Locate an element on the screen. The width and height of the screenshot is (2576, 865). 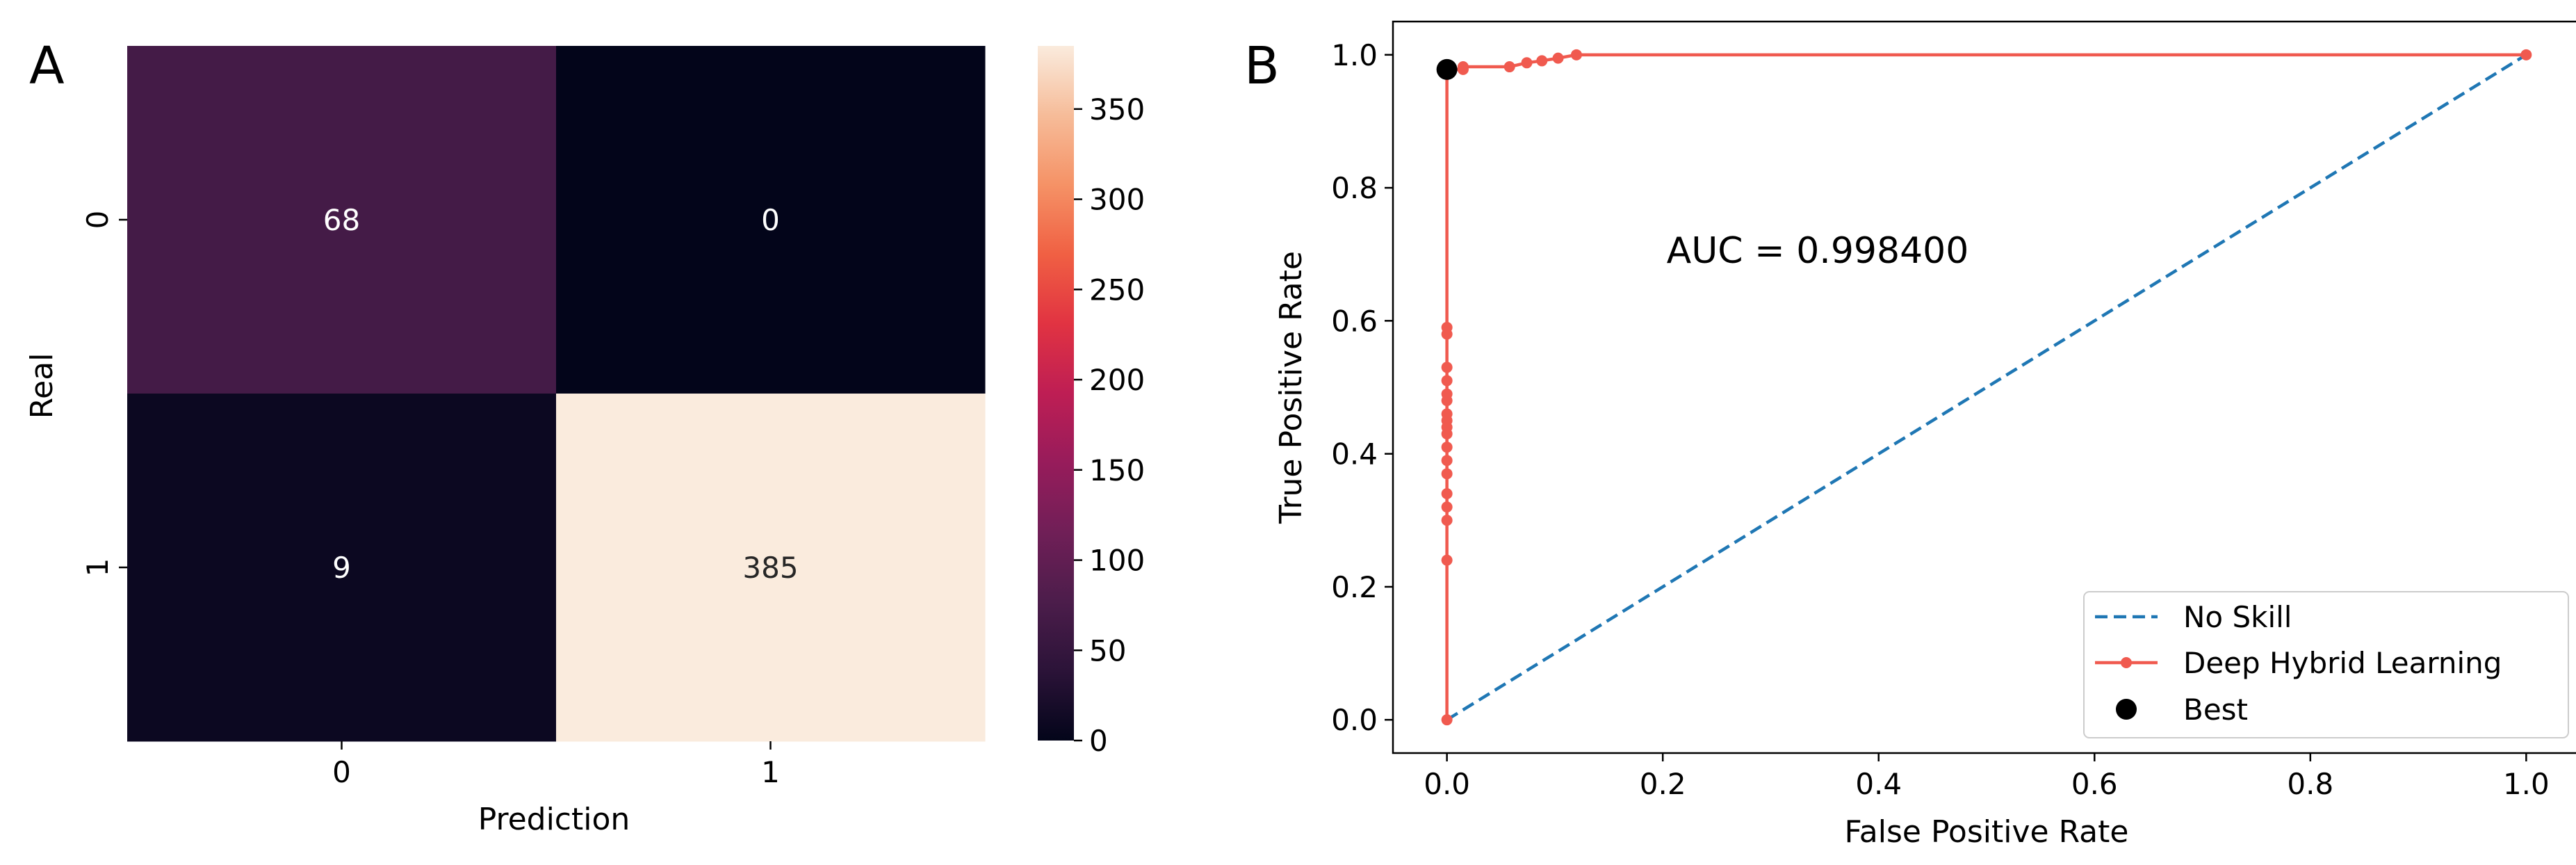
legend-label-deep-hybrid-learning: Deep Hybrid Learning is located at coordinates (2342, 663).